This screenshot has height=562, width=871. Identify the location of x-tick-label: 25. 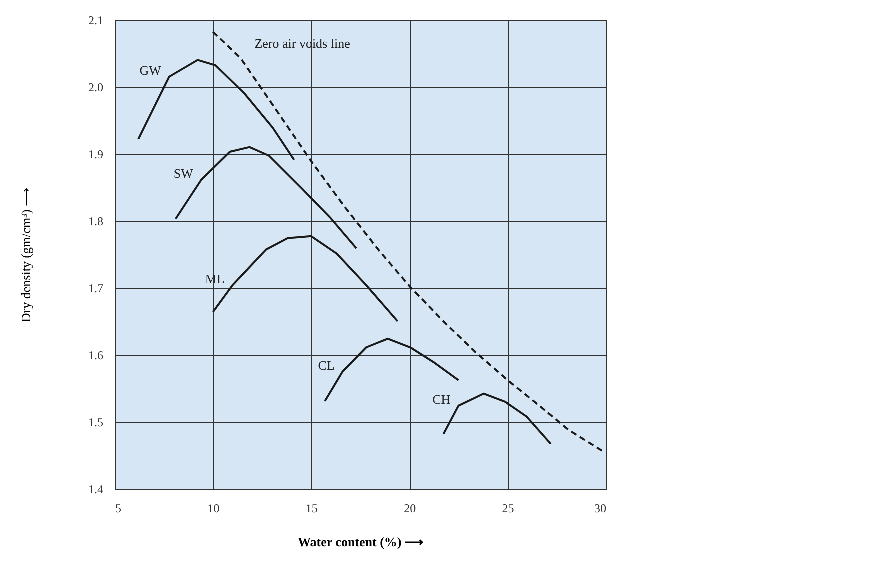
(508, 509).